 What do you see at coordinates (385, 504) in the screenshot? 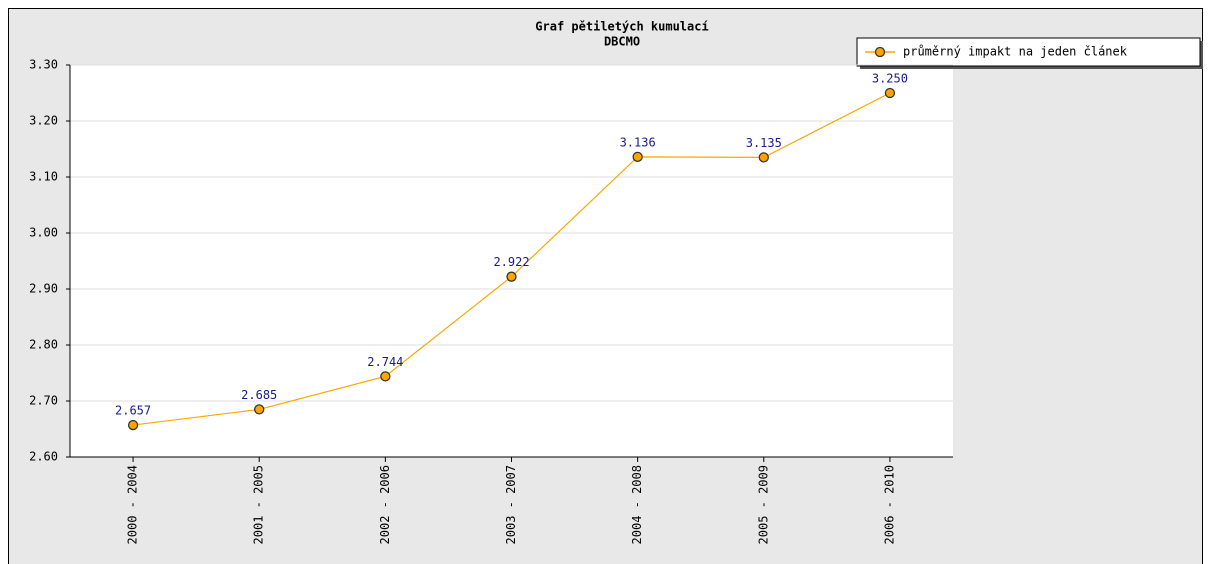
I see `x-tick-label: 2002 - 2006` at bounding box center [385, 504].